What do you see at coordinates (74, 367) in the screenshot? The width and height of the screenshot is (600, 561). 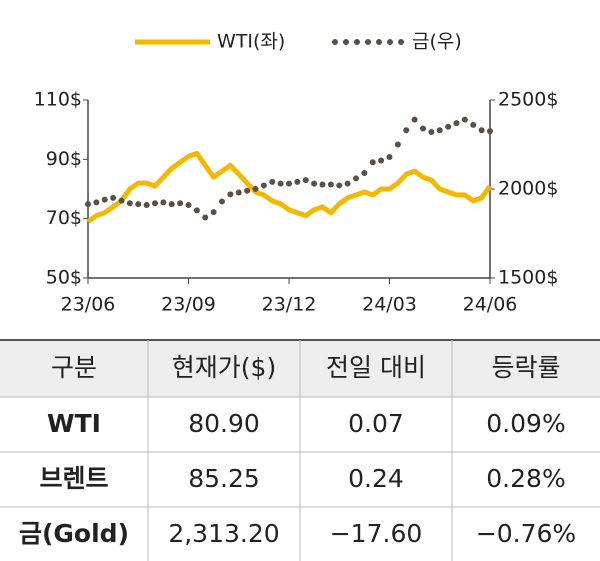 I see `table-header: 구분` at bounding box center [74, 367].